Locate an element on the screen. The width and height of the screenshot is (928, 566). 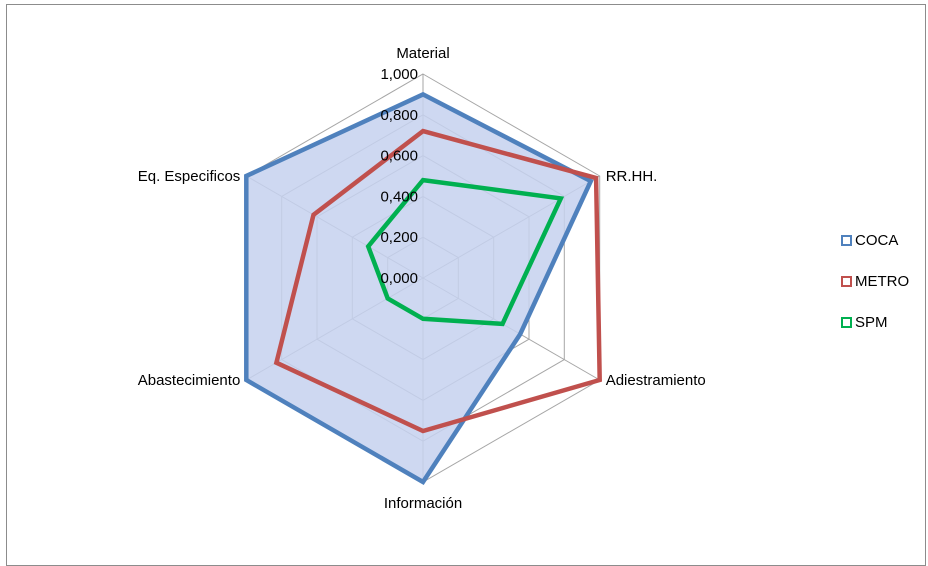
legend-item-coca: COCA is located at coordinates (875, 240).